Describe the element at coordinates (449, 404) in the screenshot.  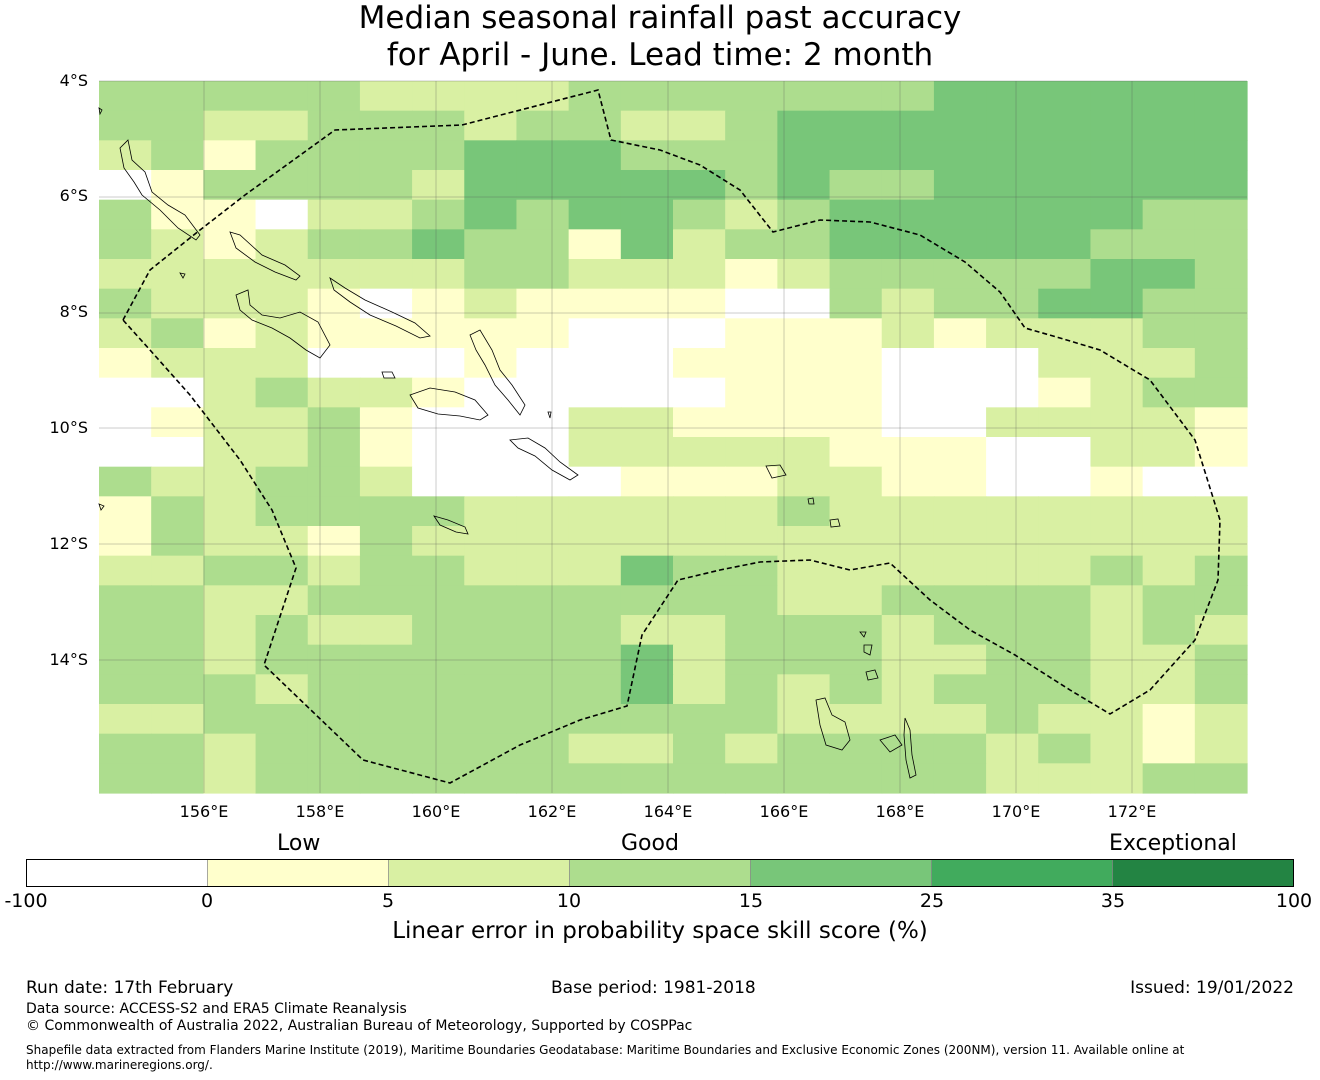
I see `guadalcanal-outline` at that location.